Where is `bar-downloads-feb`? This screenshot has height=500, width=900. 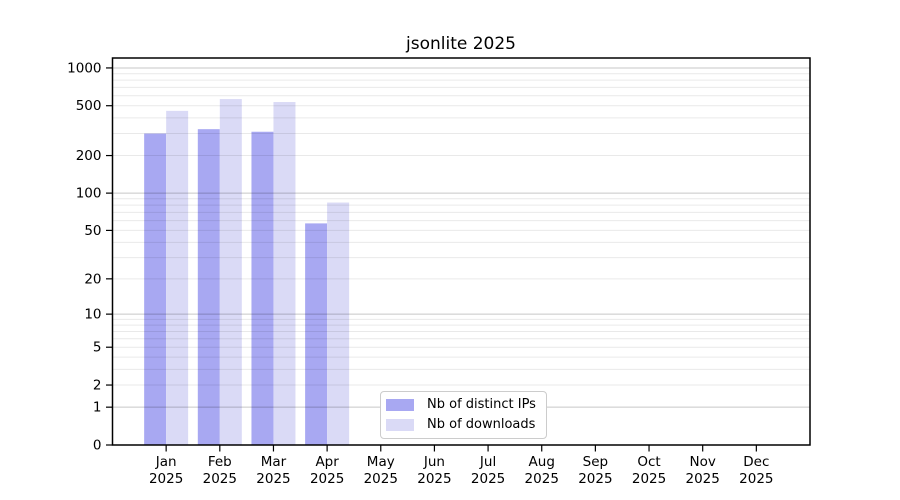 bar-downloads-feb is located at coordinates (230, 272).